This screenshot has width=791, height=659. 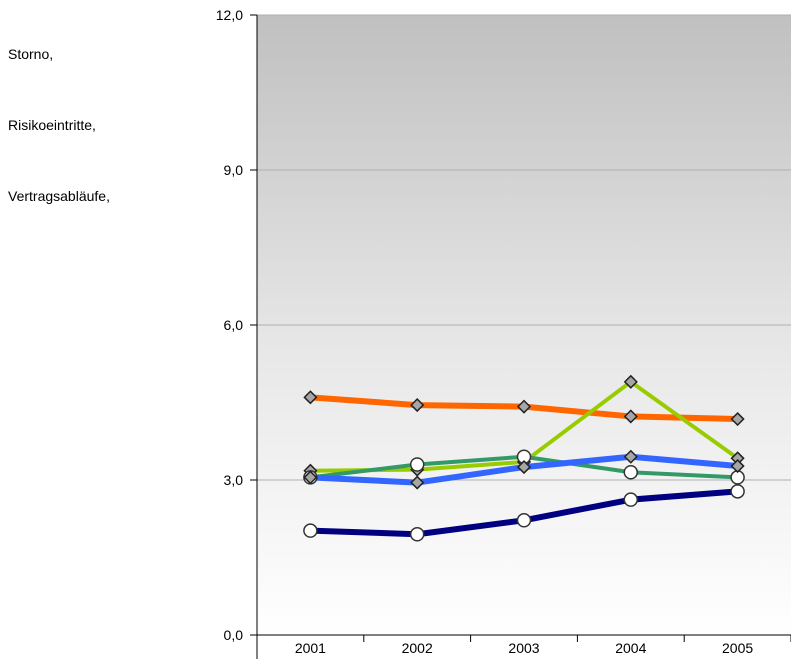 What do you see at coordinates (523, 648) in the screenshot?
I see `x-tick-label: 2003` at bounding box center [523, 648].